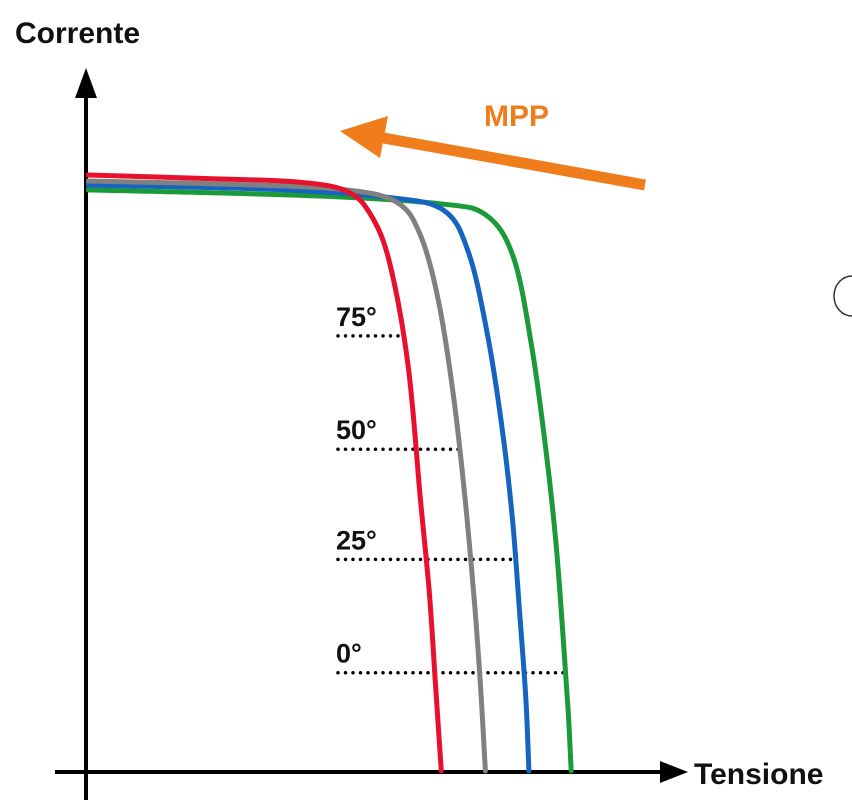 Image resolution: width=852 pixels, height=801 pixels. I want to click on edge-circle-fragment, so click(842, 296).